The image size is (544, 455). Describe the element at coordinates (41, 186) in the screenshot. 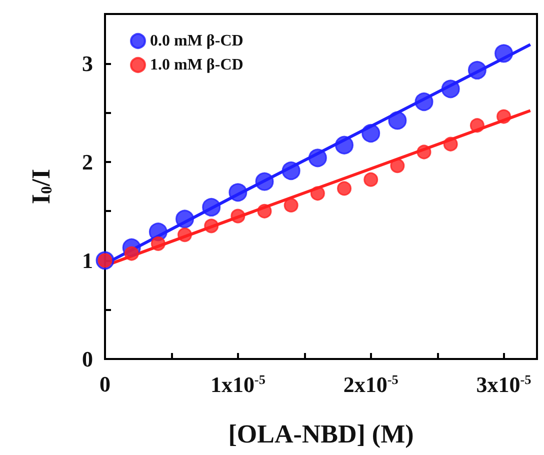

I see `y-axis-title: I0/I` at that location.